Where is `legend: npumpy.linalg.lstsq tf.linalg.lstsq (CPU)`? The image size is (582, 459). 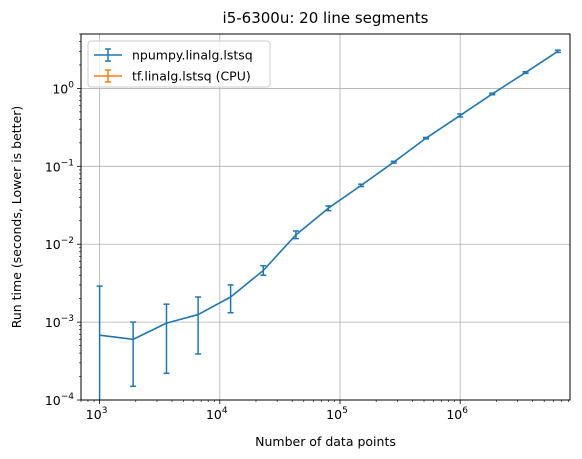 legend: npumpy.linalg.lstsq tf.linalg.lstsq (CPU) is located at coordinates (179, 64).